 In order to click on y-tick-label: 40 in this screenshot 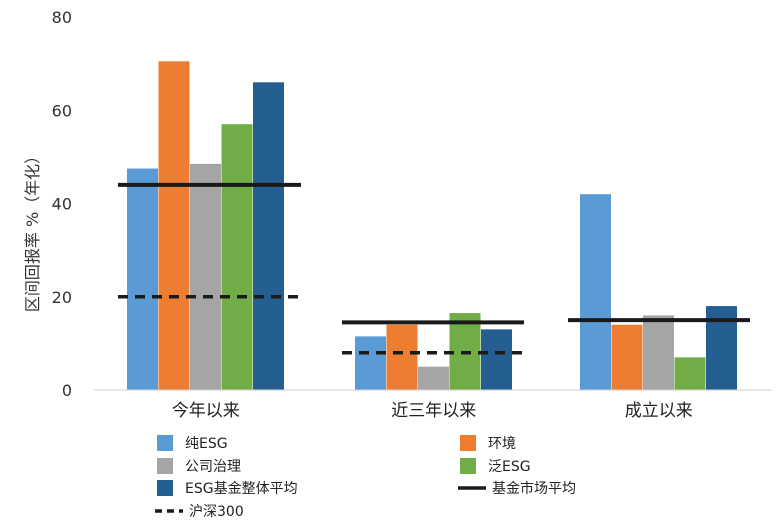, I will do `click(62, 204)`.